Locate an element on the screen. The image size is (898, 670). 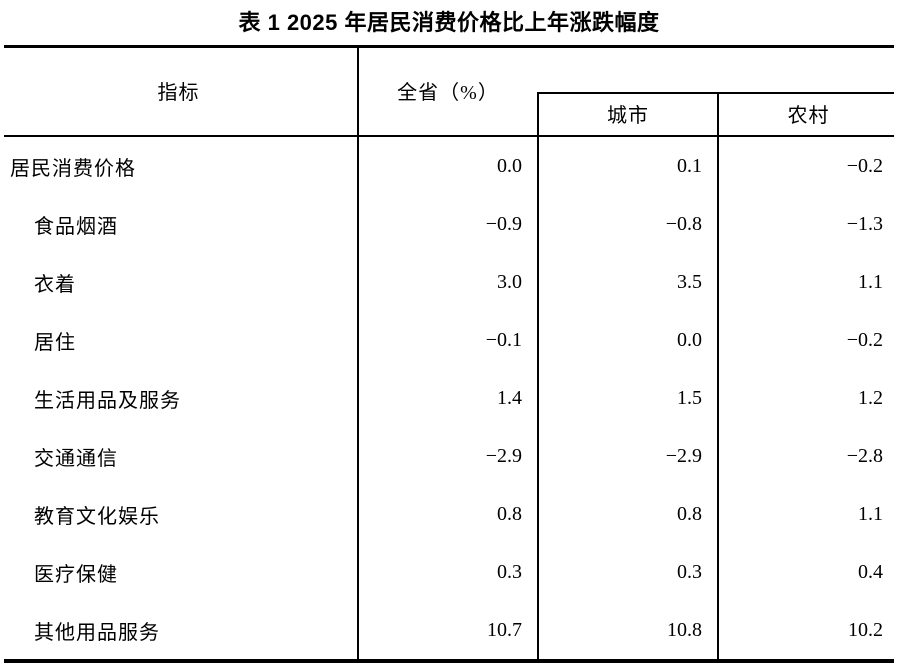
row-value-rural: 1.2 is located at coordinates (870, 397).